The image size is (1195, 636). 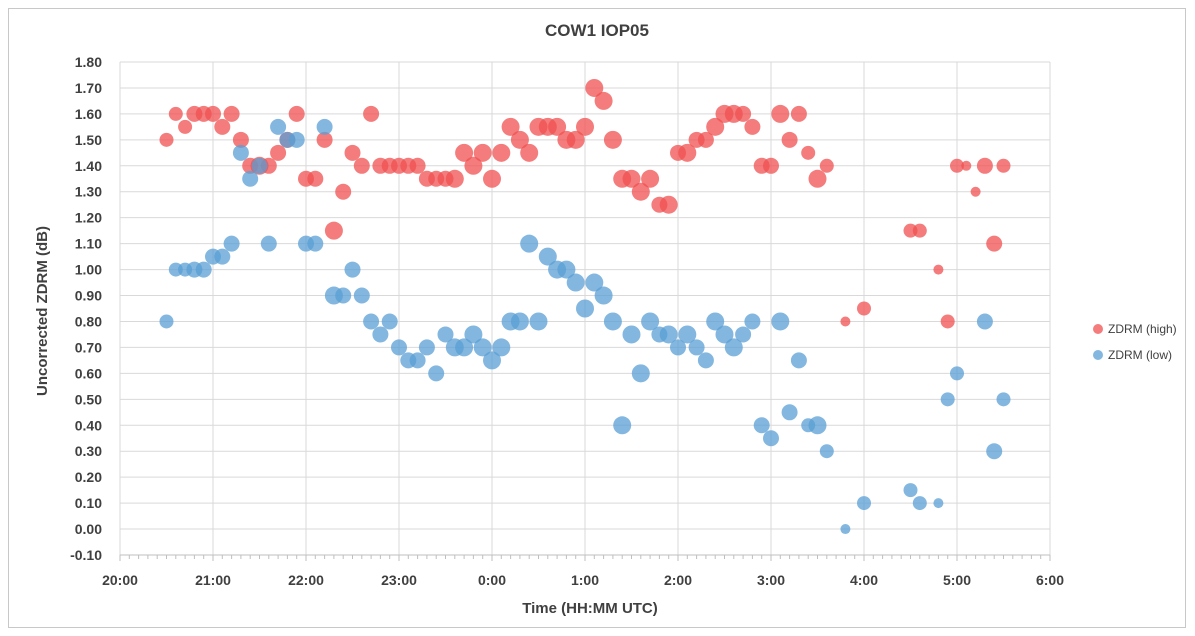 What do you see at coordinates (88, 88) in the screenshot?
I see `y-tick-label: 1.70` at bounding box center [88, 88].